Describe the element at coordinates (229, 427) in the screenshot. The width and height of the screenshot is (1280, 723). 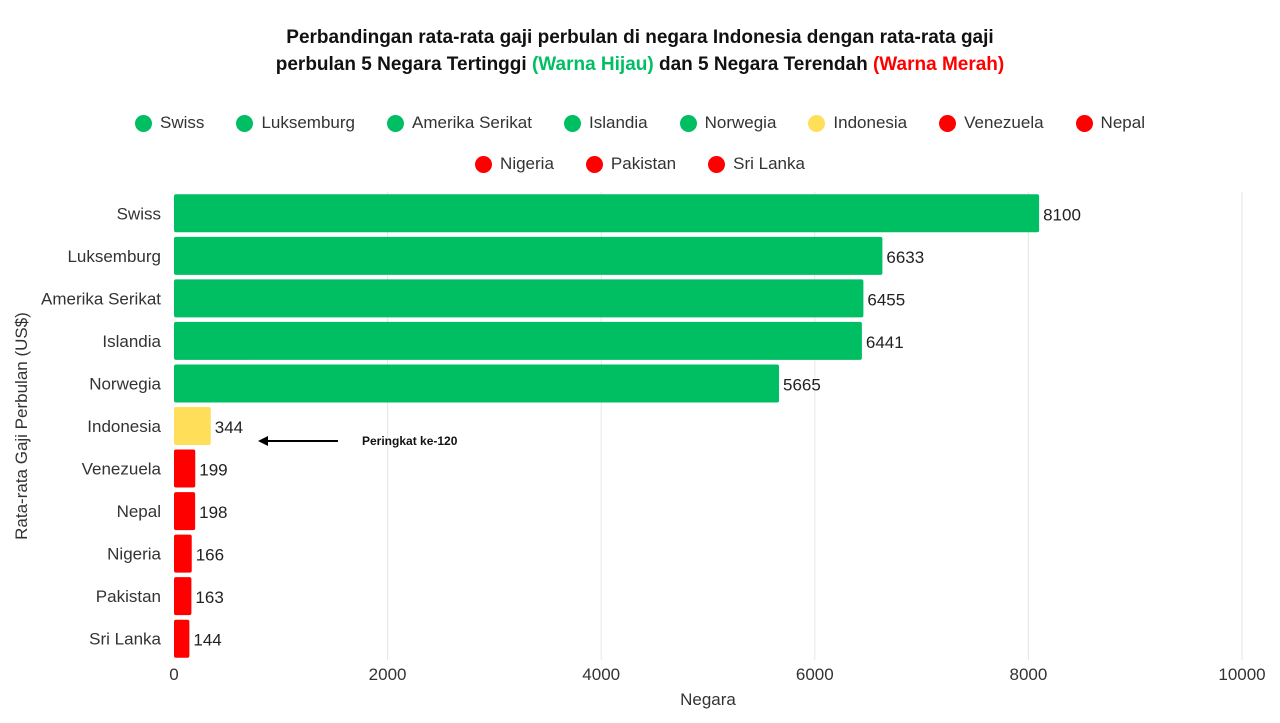
I see `data-label: 344` at that location.